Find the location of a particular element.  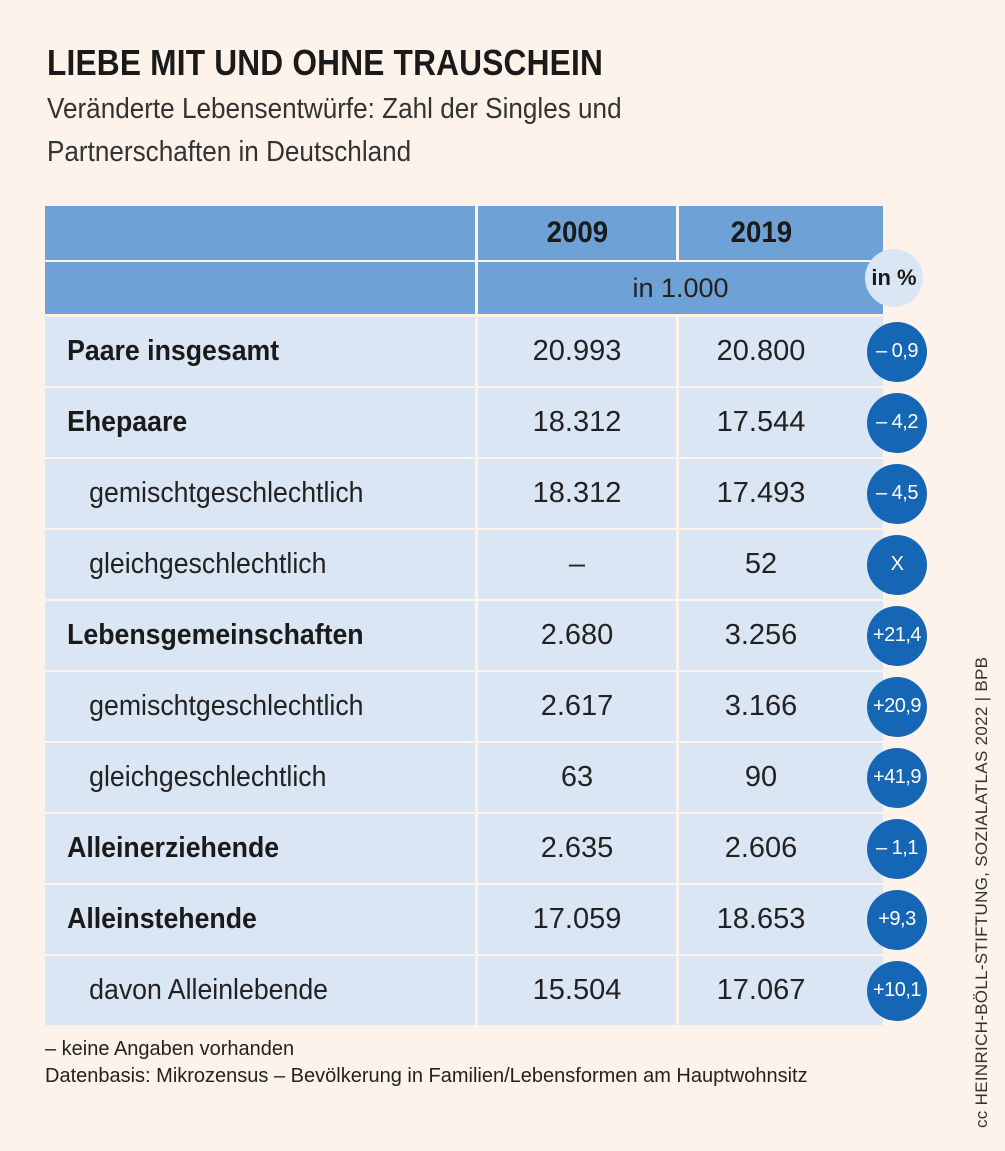

row-label-cell: davon Alleinlebende is located at coordinates (261, 990).